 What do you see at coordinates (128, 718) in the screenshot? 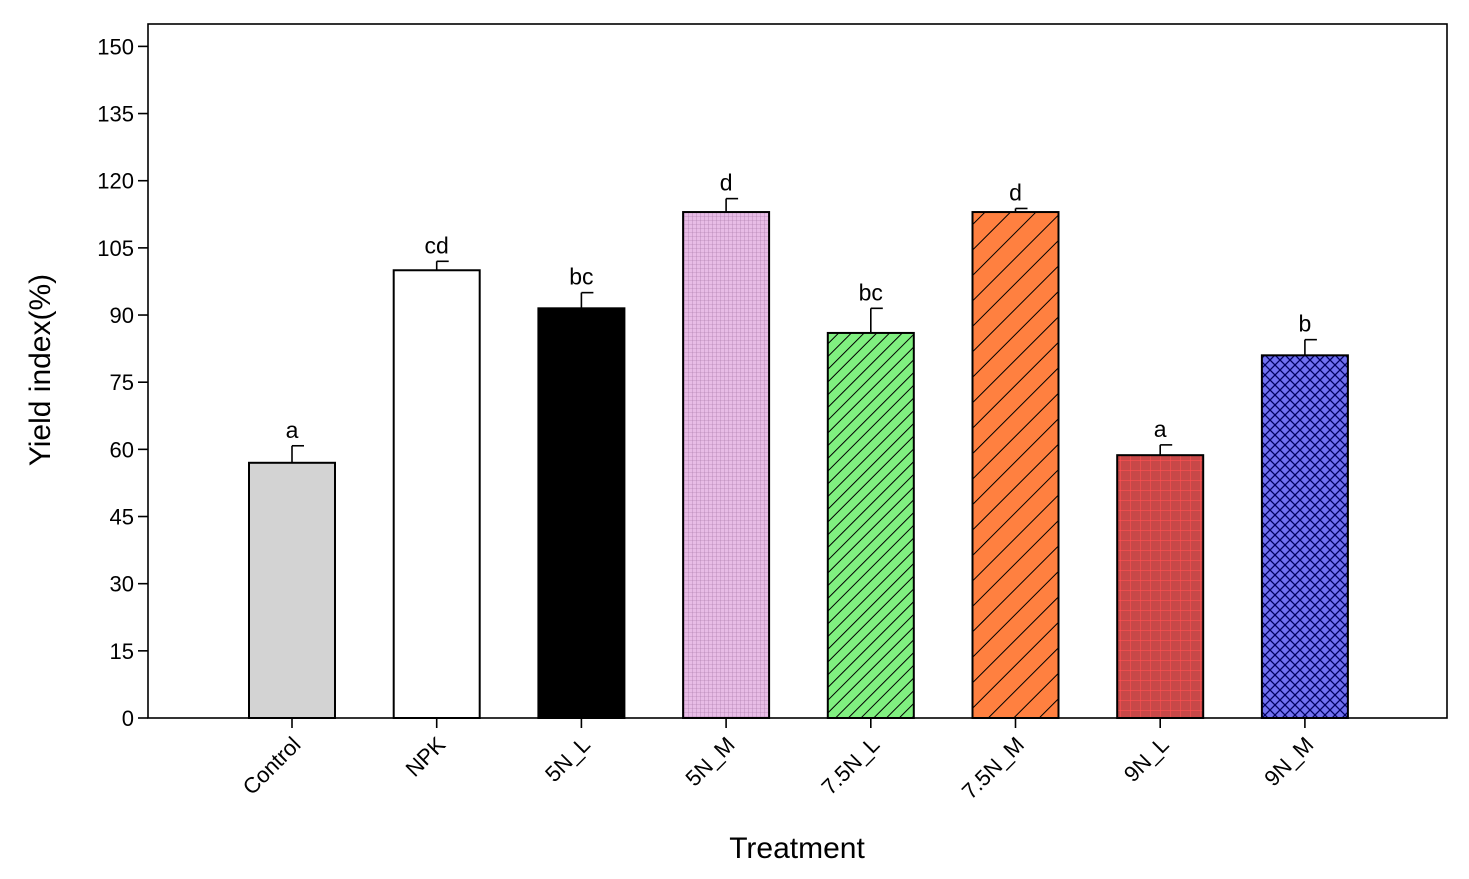
I see `y-tick-label: 0` at bounding box center [128, 718].